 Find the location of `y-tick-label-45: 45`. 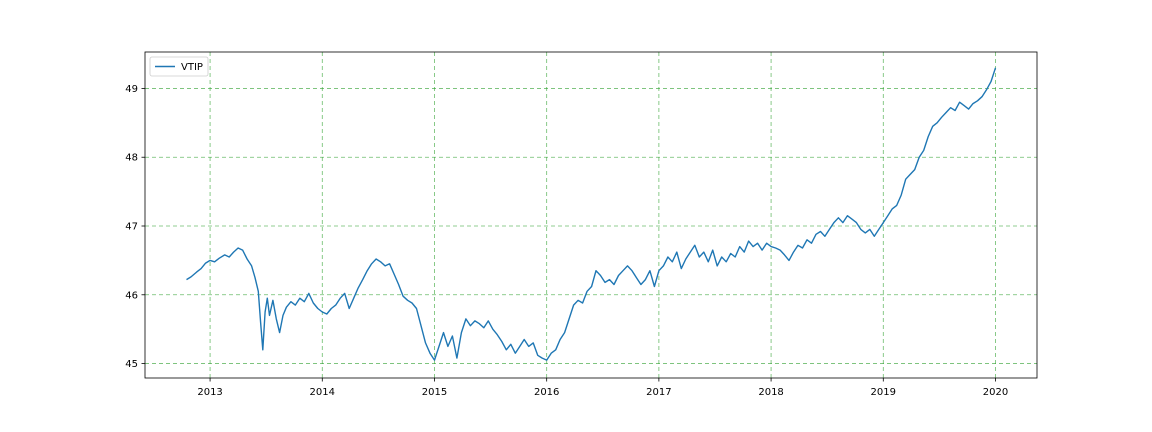

y-tick-label-45: 45 is located at coordinates (131, 364).